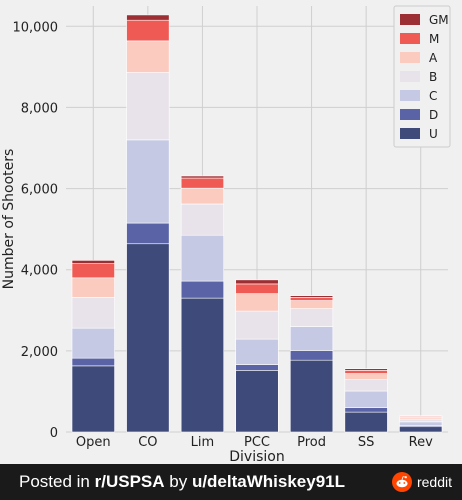 The width and height of the screenshot is (462, 500). Describe the element at coordinates (433, 115) in the screenshot. I see `legend-label-d: D` at that location.